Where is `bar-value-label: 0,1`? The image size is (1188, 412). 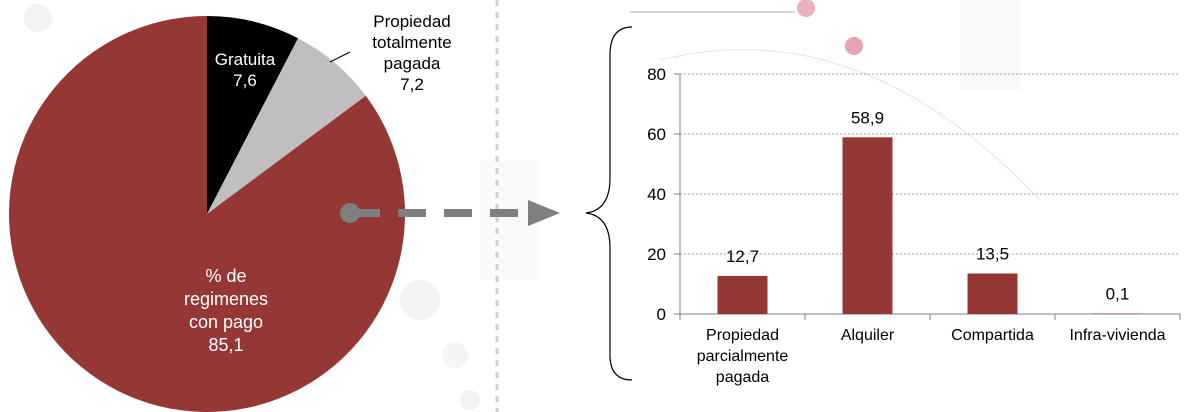
bar-value-label: 0,1 is located at coordinates (1118, 294).